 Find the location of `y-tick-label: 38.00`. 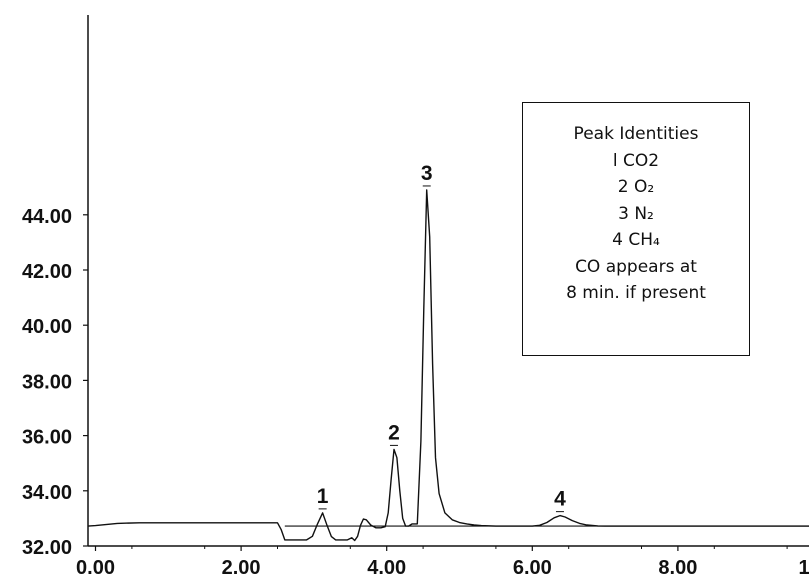

y-tick-label: 38.00 is located at coordinates (47, 382).